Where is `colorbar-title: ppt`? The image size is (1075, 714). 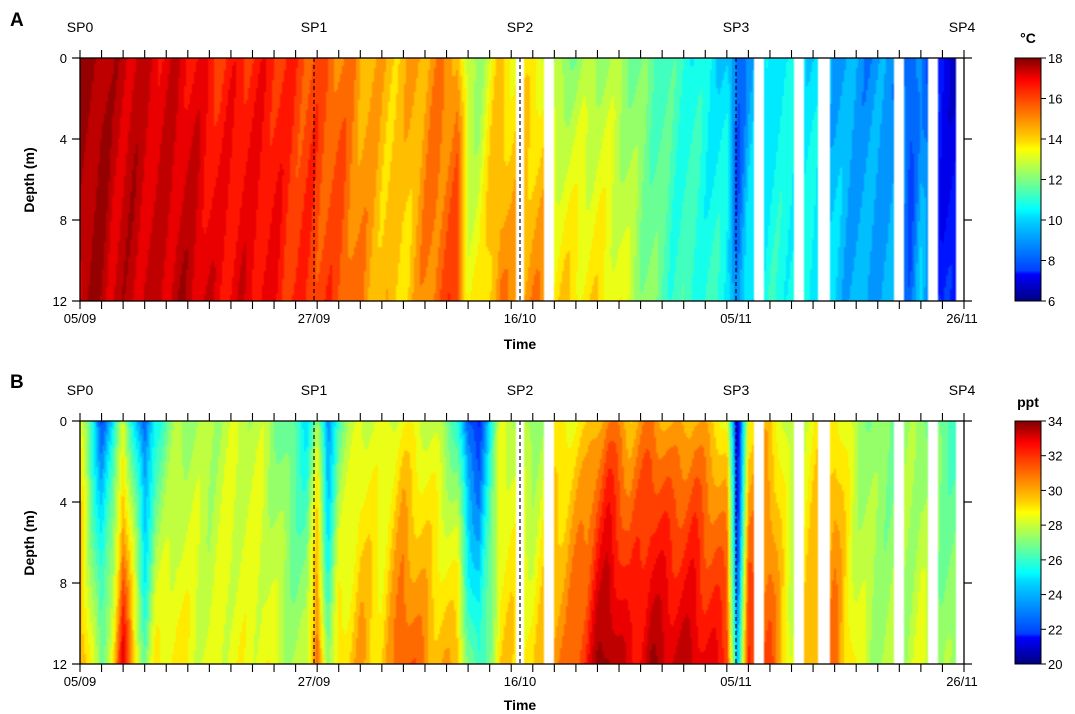 colorbar-title: ppt is located at coordinates (1028, 402).